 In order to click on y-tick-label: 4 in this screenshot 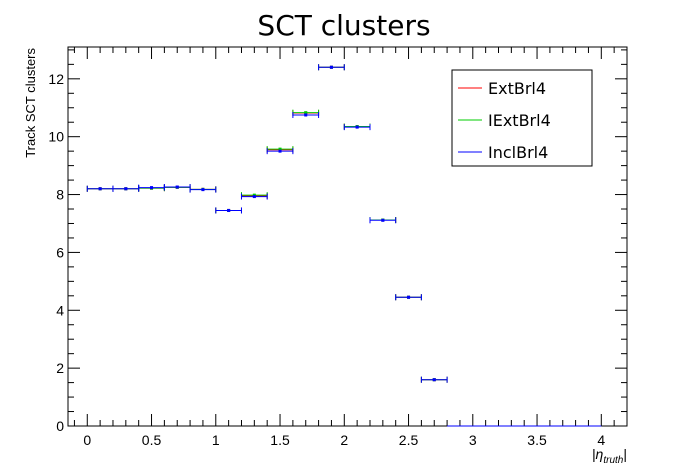, I will do `click(60, 310)`.